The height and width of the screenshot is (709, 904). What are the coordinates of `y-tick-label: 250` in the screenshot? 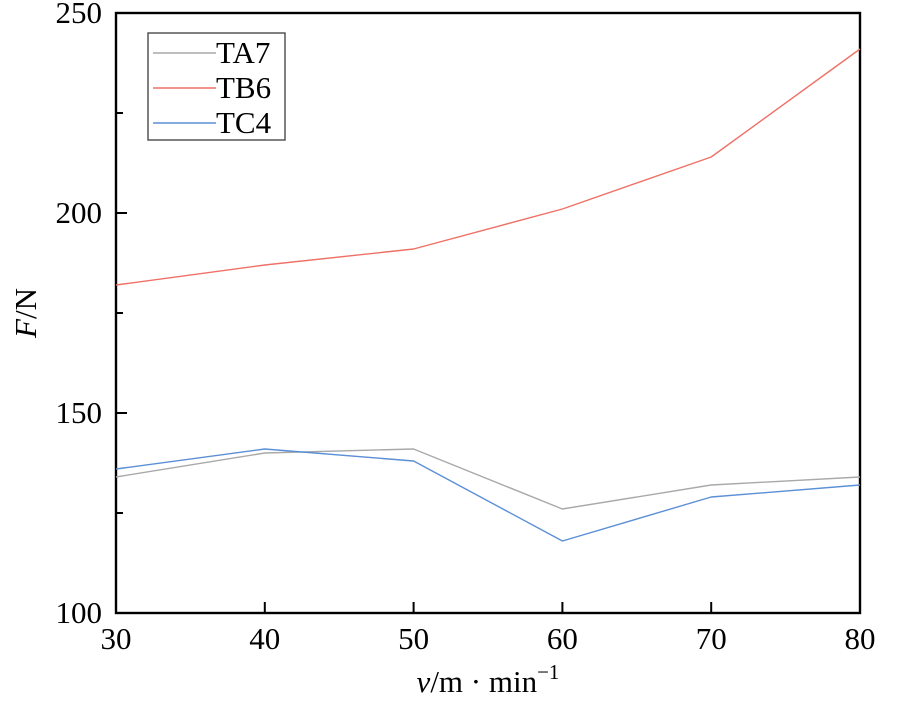 It's located at (79, 15).